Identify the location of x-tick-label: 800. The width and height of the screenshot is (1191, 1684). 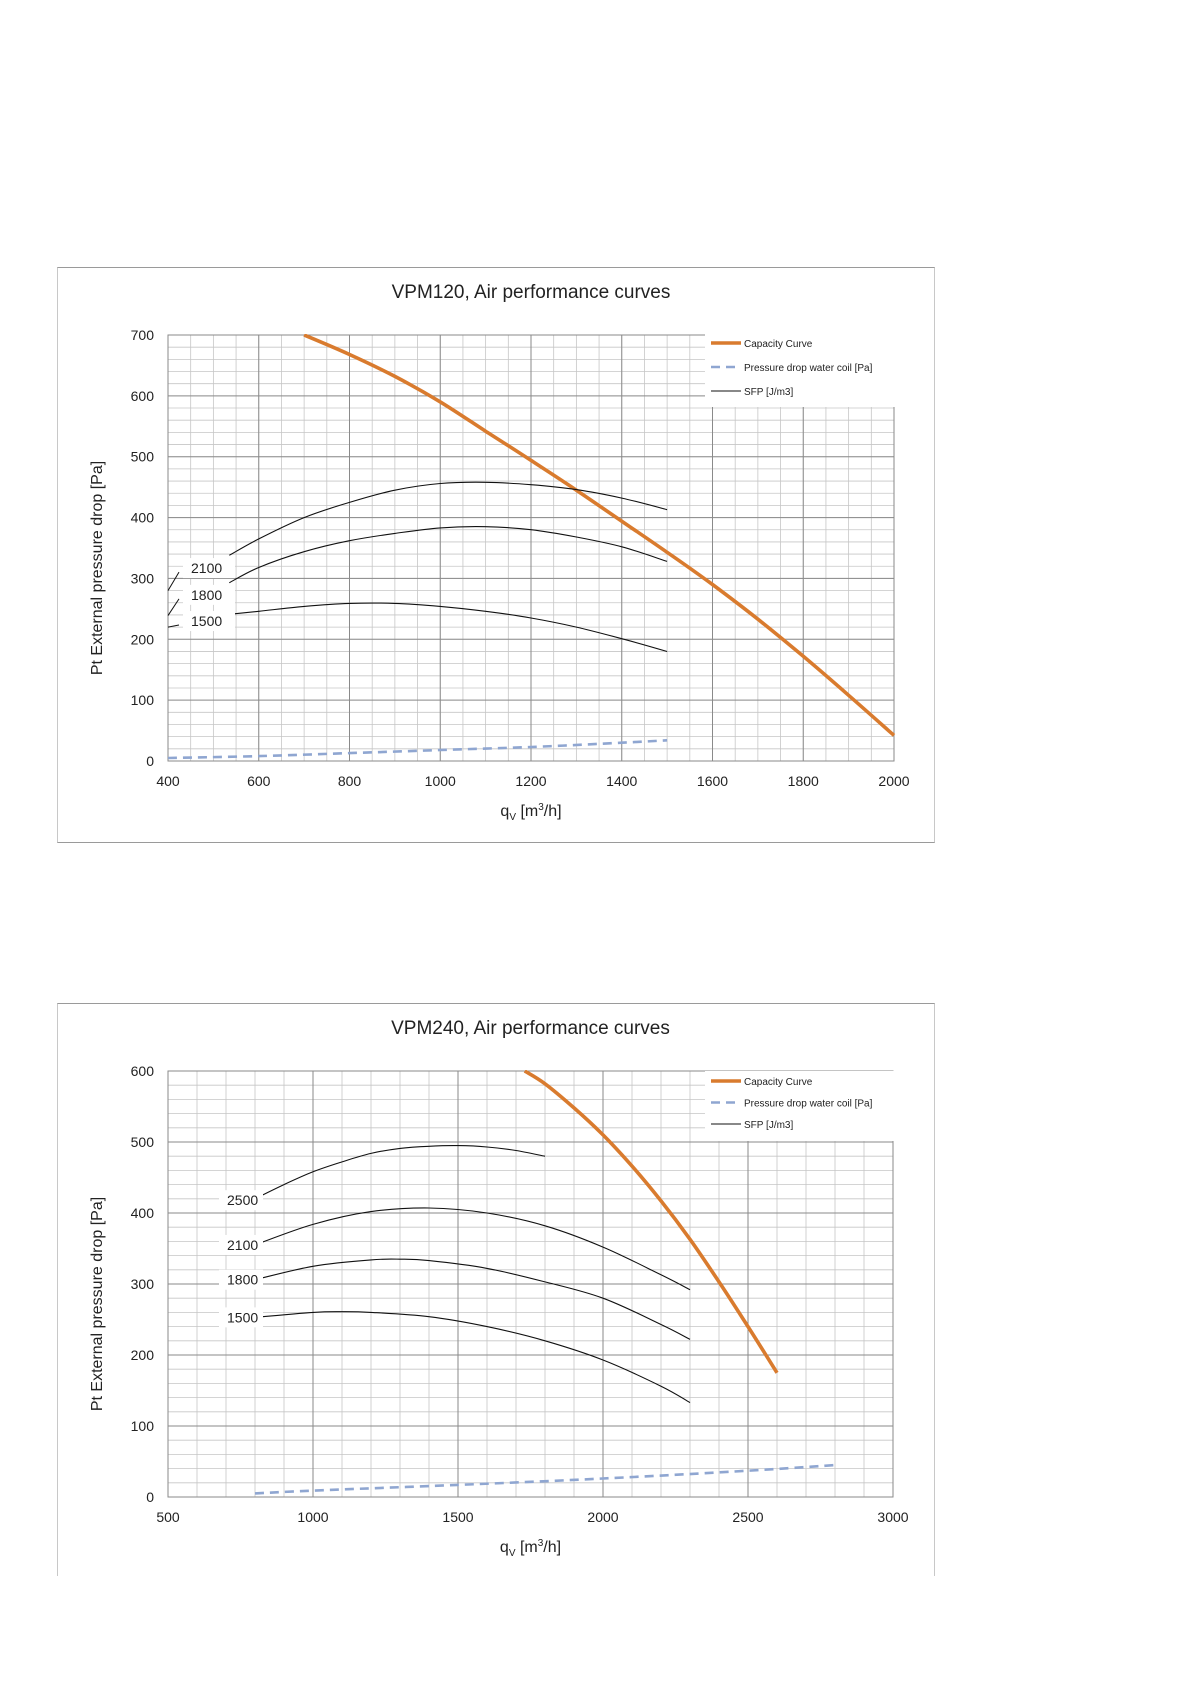
(350, 781).